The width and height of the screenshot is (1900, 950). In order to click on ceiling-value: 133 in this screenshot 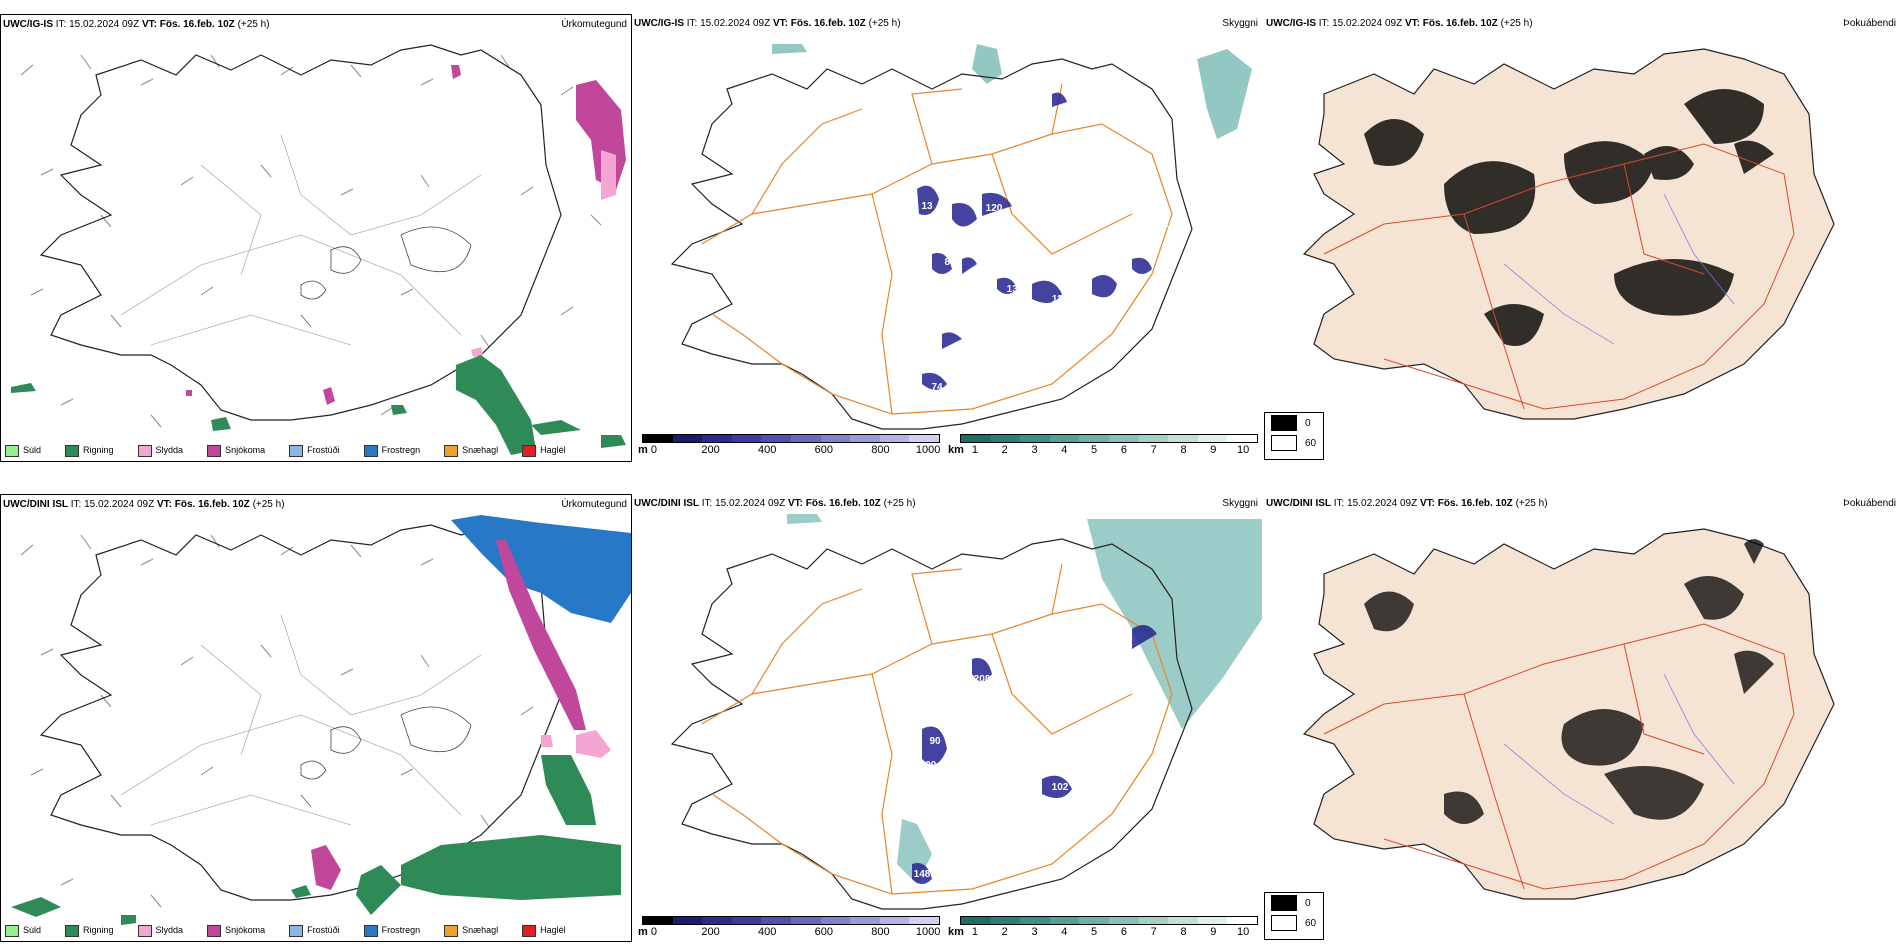, I will do `click(1015, 289)`.